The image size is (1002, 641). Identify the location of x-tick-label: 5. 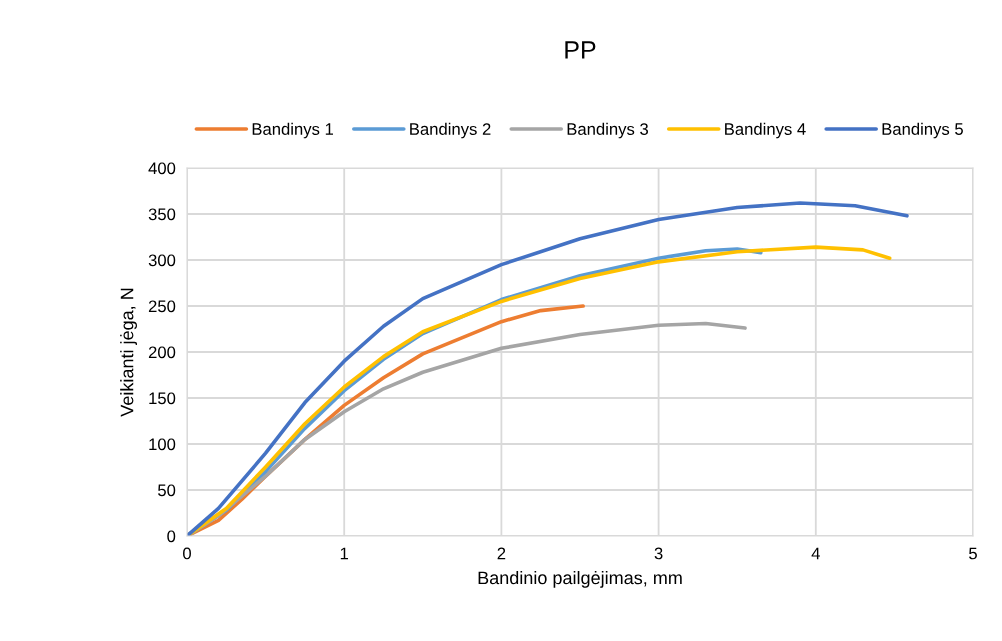
(973, 553).